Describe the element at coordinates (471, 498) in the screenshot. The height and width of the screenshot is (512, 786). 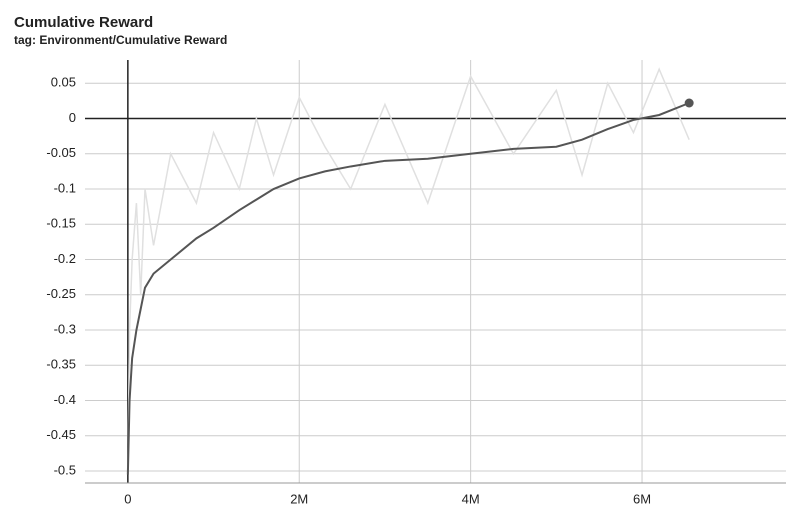
I see `x-tick-label: 4M` at that location.